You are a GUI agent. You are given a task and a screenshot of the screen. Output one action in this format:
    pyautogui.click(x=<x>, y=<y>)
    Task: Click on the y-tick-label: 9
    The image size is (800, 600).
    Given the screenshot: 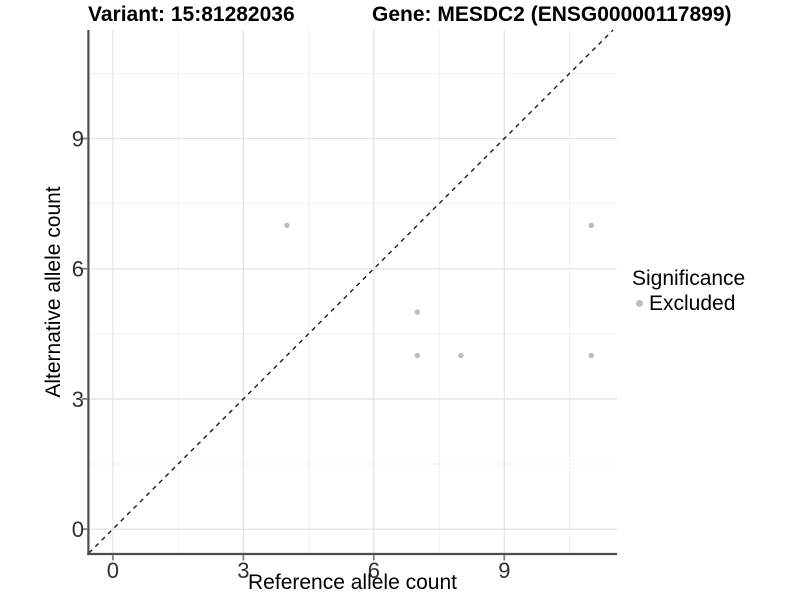 What is the action you would take?
    pyautogui.click(x=78, y=139)
    